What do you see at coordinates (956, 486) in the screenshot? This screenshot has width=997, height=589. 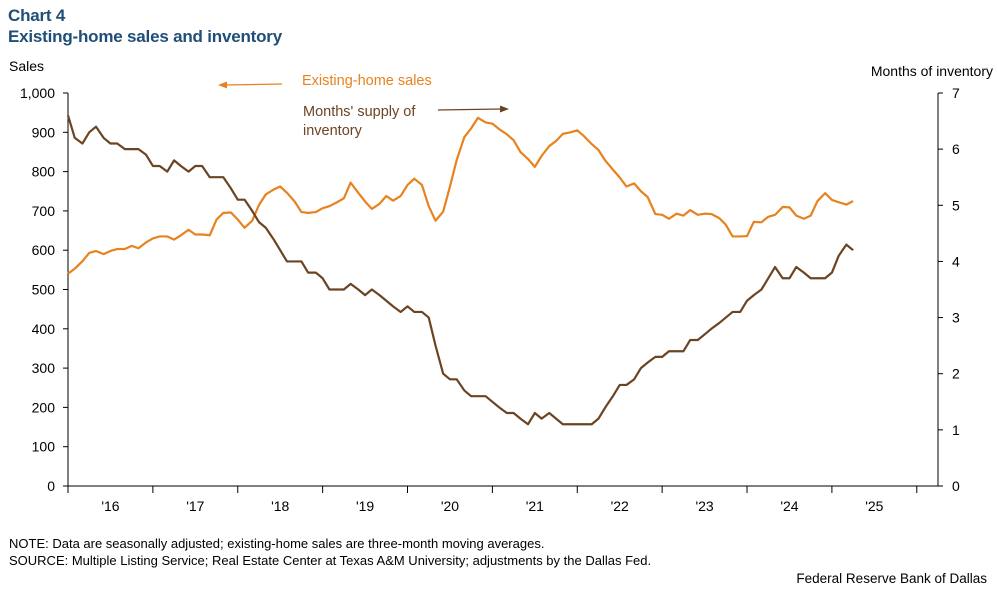 I see `right-tick-label: 0` at bounding box center [956, 486].